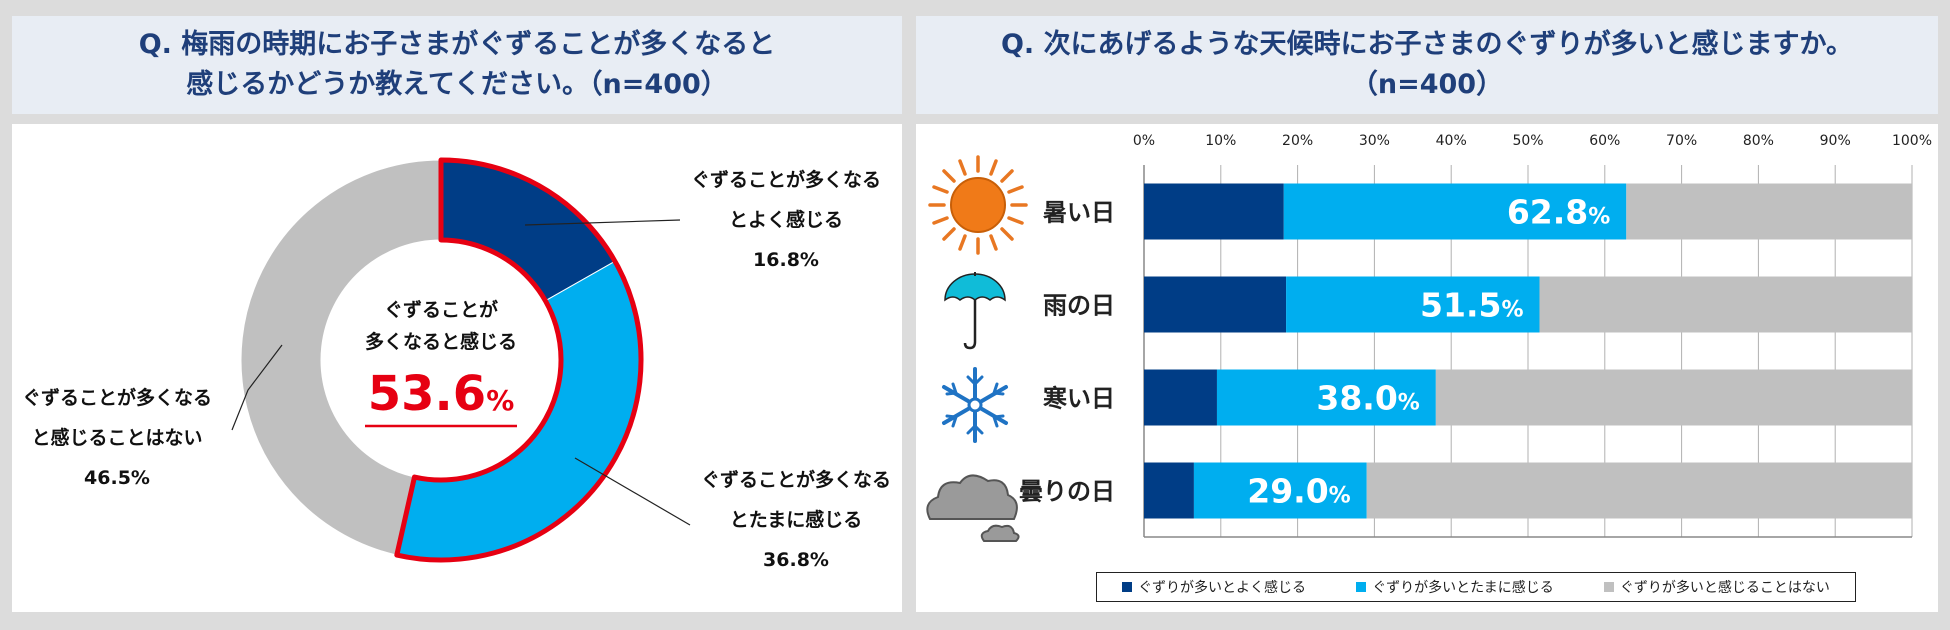 This screenshot has width=1950, height=630. What do you see at coordinates (785, 180) in the screenshot?
I see `label-often-line1: ぐずることが多くなる` at bounding box center [785, 180].